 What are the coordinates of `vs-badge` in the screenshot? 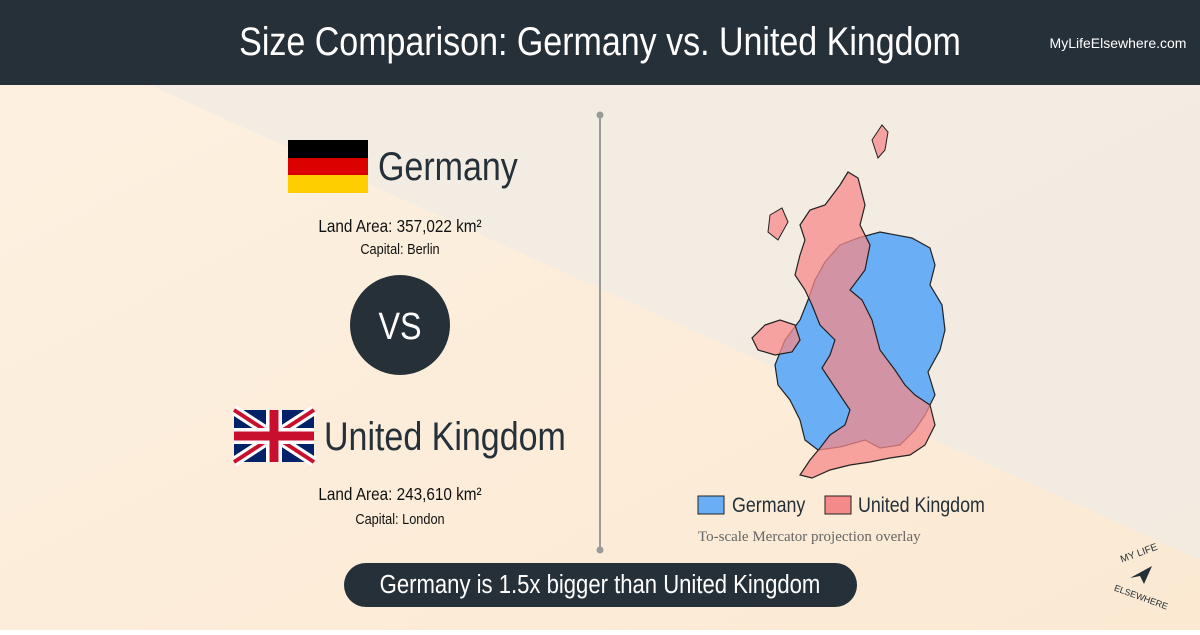 It's located at (400, 325).